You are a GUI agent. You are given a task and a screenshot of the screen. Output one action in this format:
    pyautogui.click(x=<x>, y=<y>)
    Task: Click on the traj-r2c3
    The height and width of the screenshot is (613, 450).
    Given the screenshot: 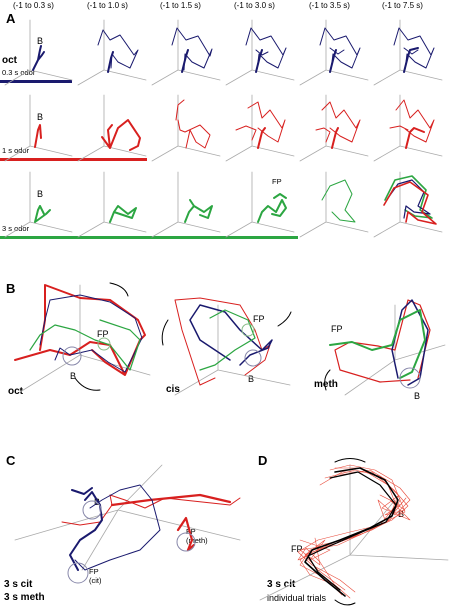 What is the action you would take?
    pyautogui.click(x=193, y=124)
    